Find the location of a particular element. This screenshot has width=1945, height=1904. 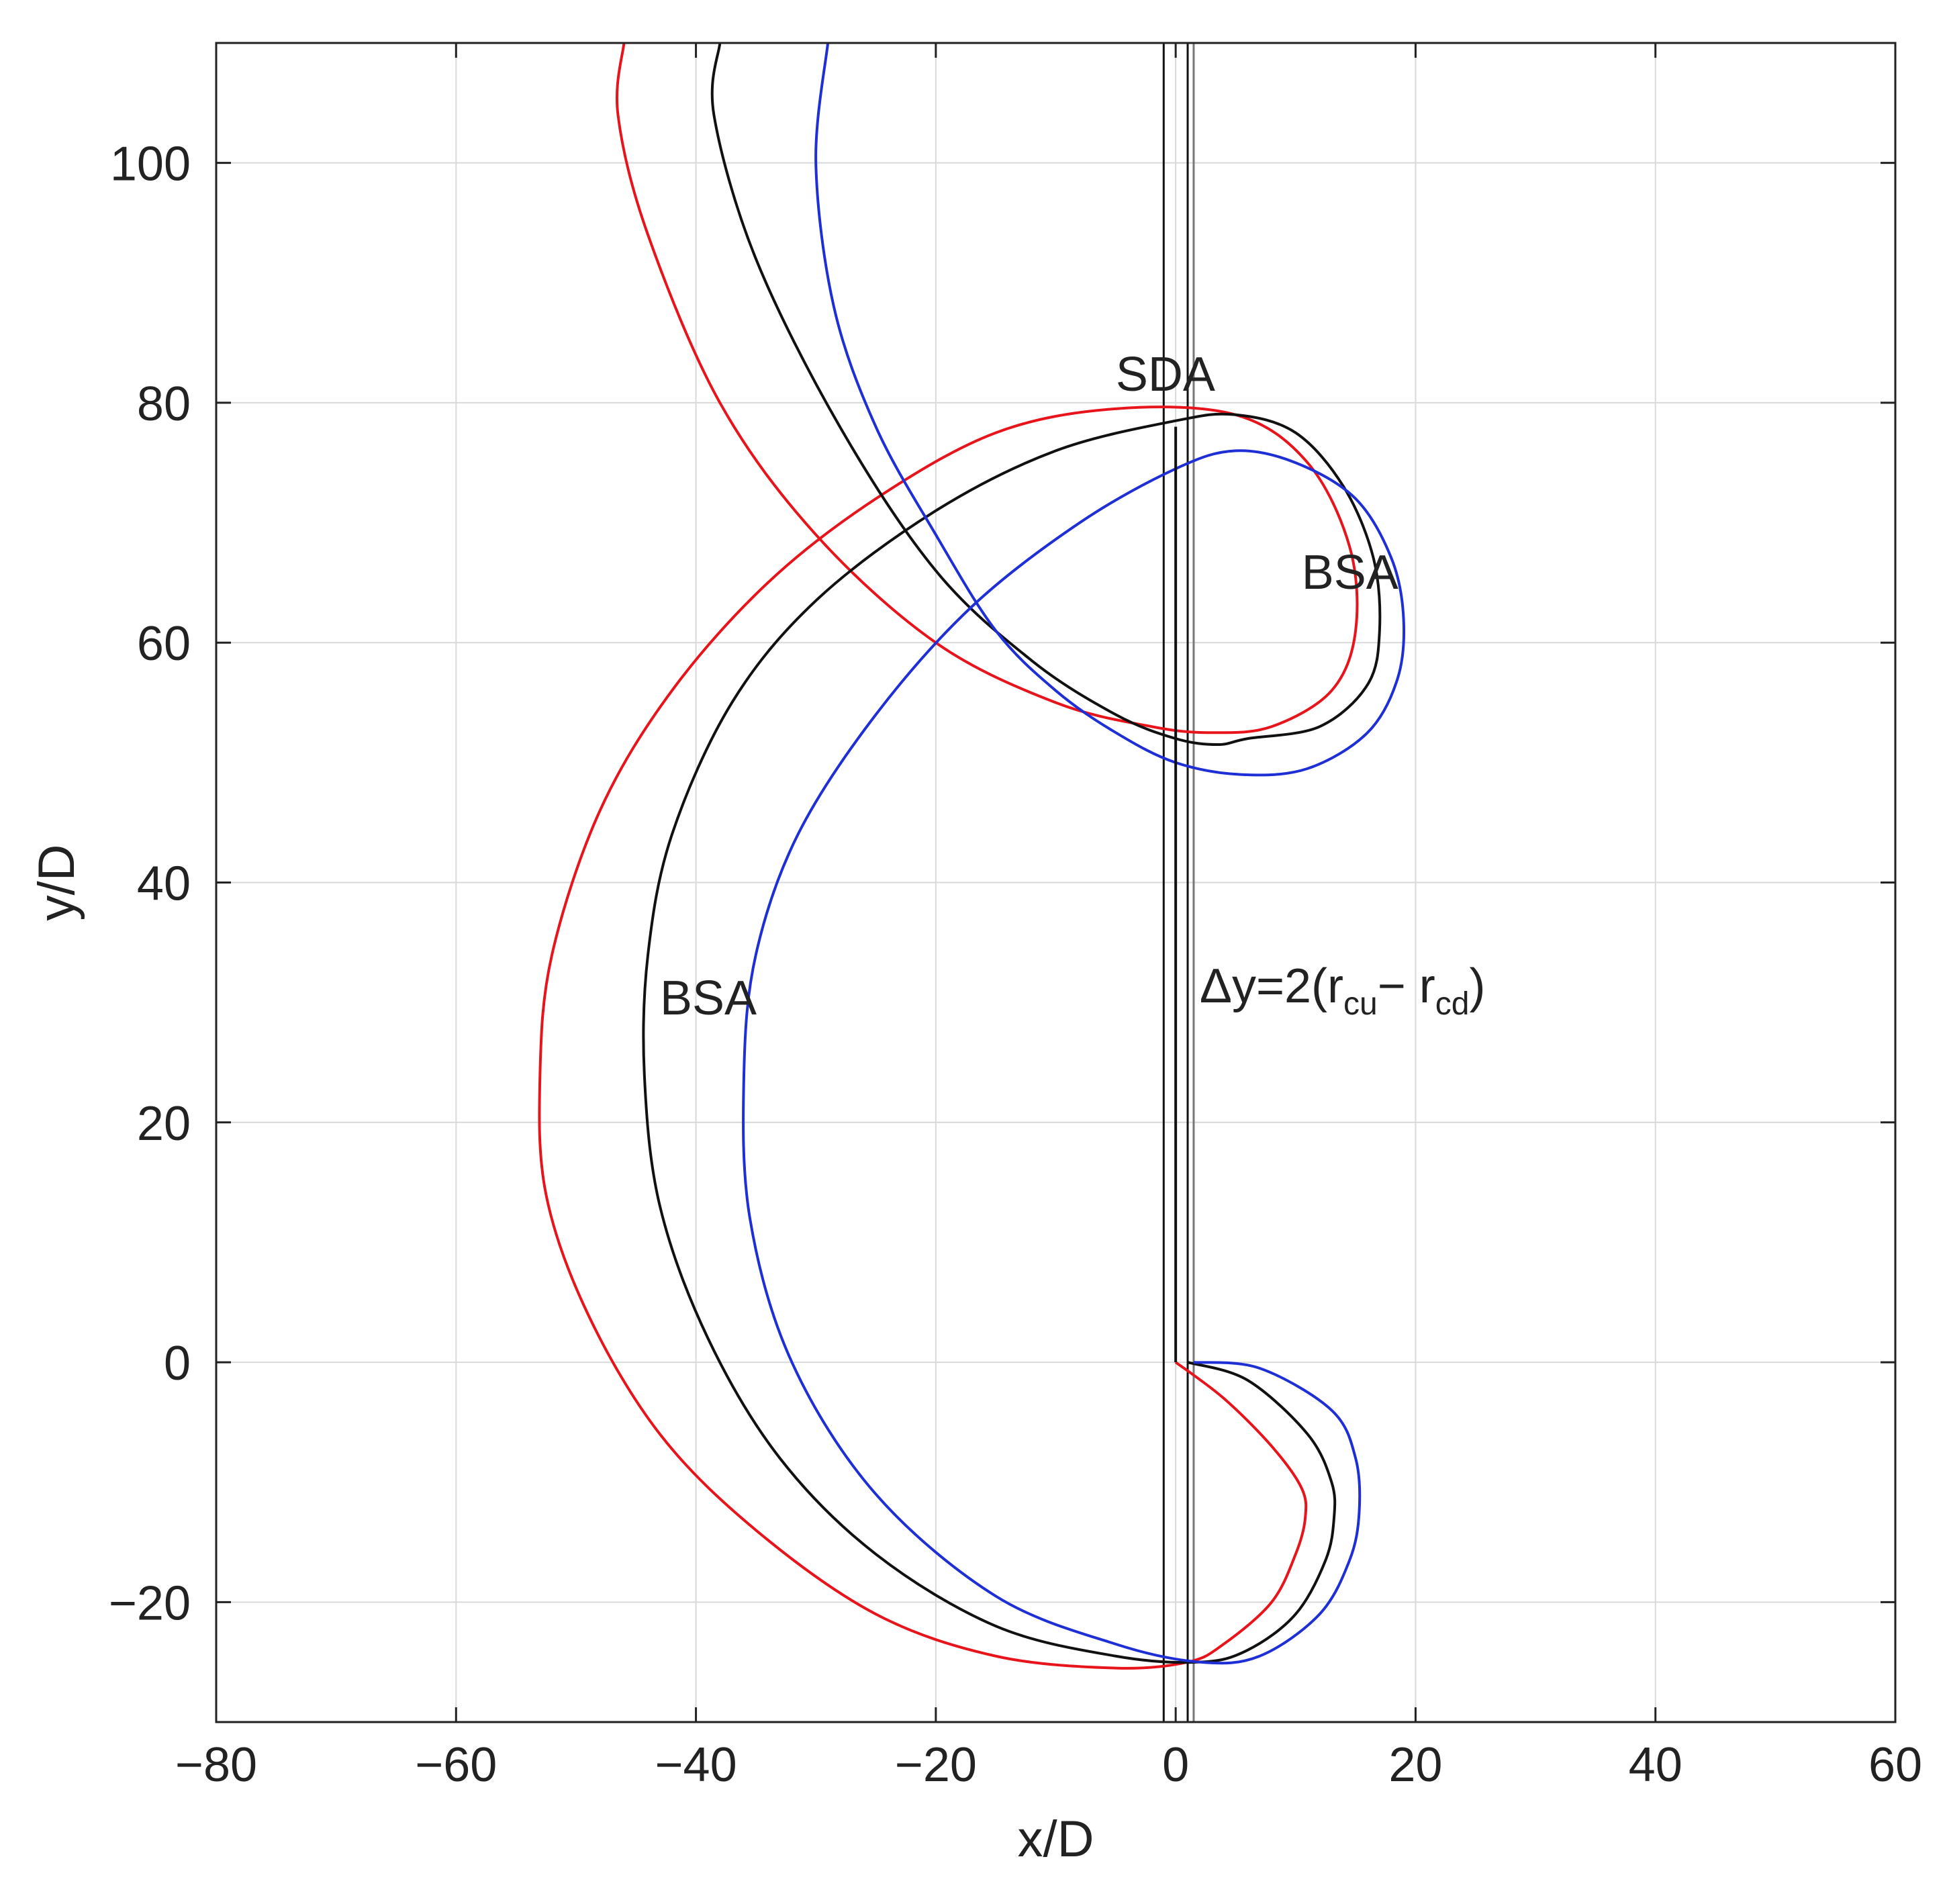

y-tick-label: 0 is located at coordinates (177, 1363).